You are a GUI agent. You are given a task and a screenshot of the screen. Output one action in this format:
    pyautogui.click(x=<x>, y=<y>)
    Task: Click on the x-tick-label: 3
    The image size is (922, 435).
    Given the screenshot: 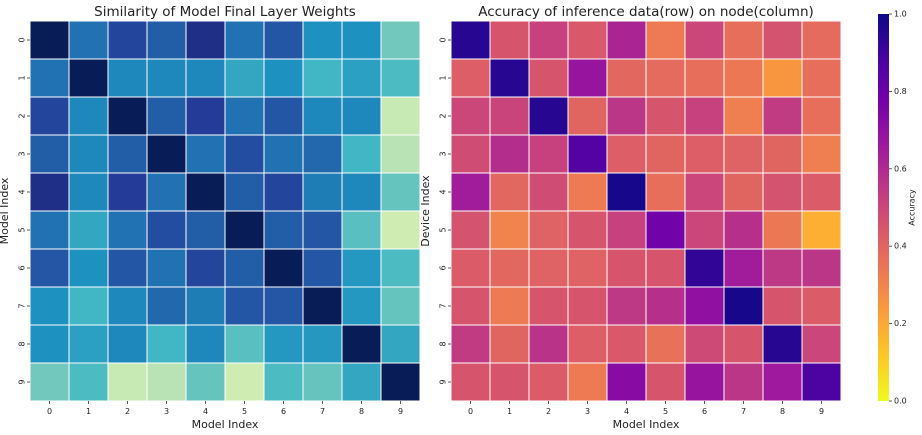 What is the action you would take?
    pyautogui.click(x=166, y=411)
    